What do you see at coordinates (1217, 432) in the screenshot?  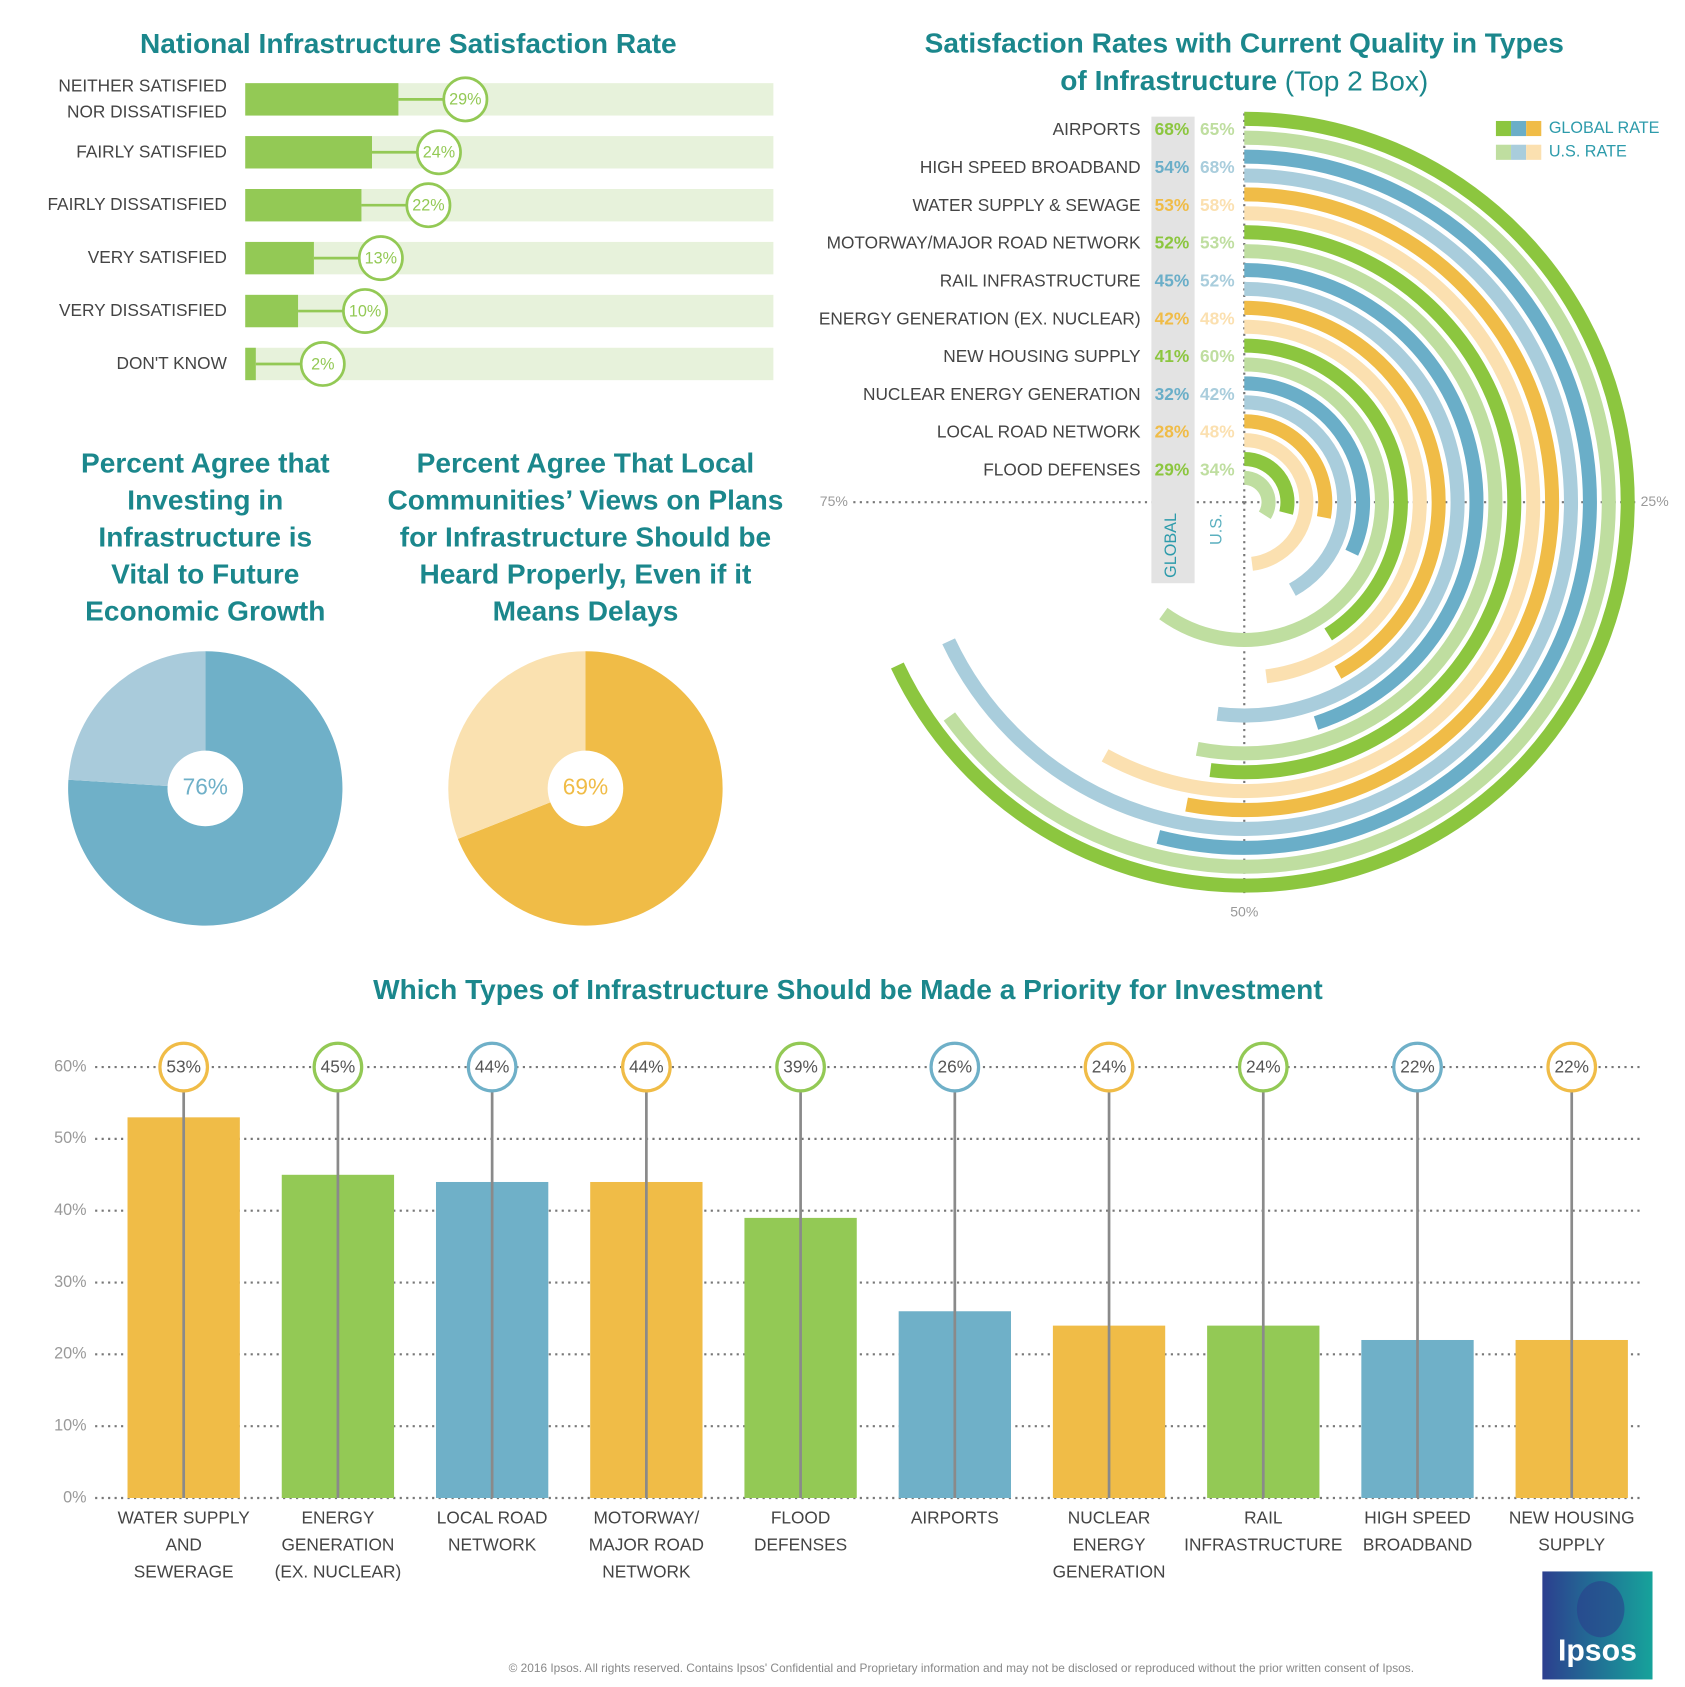 I see `value-label: 48%` at bounding box center [1217, 432].